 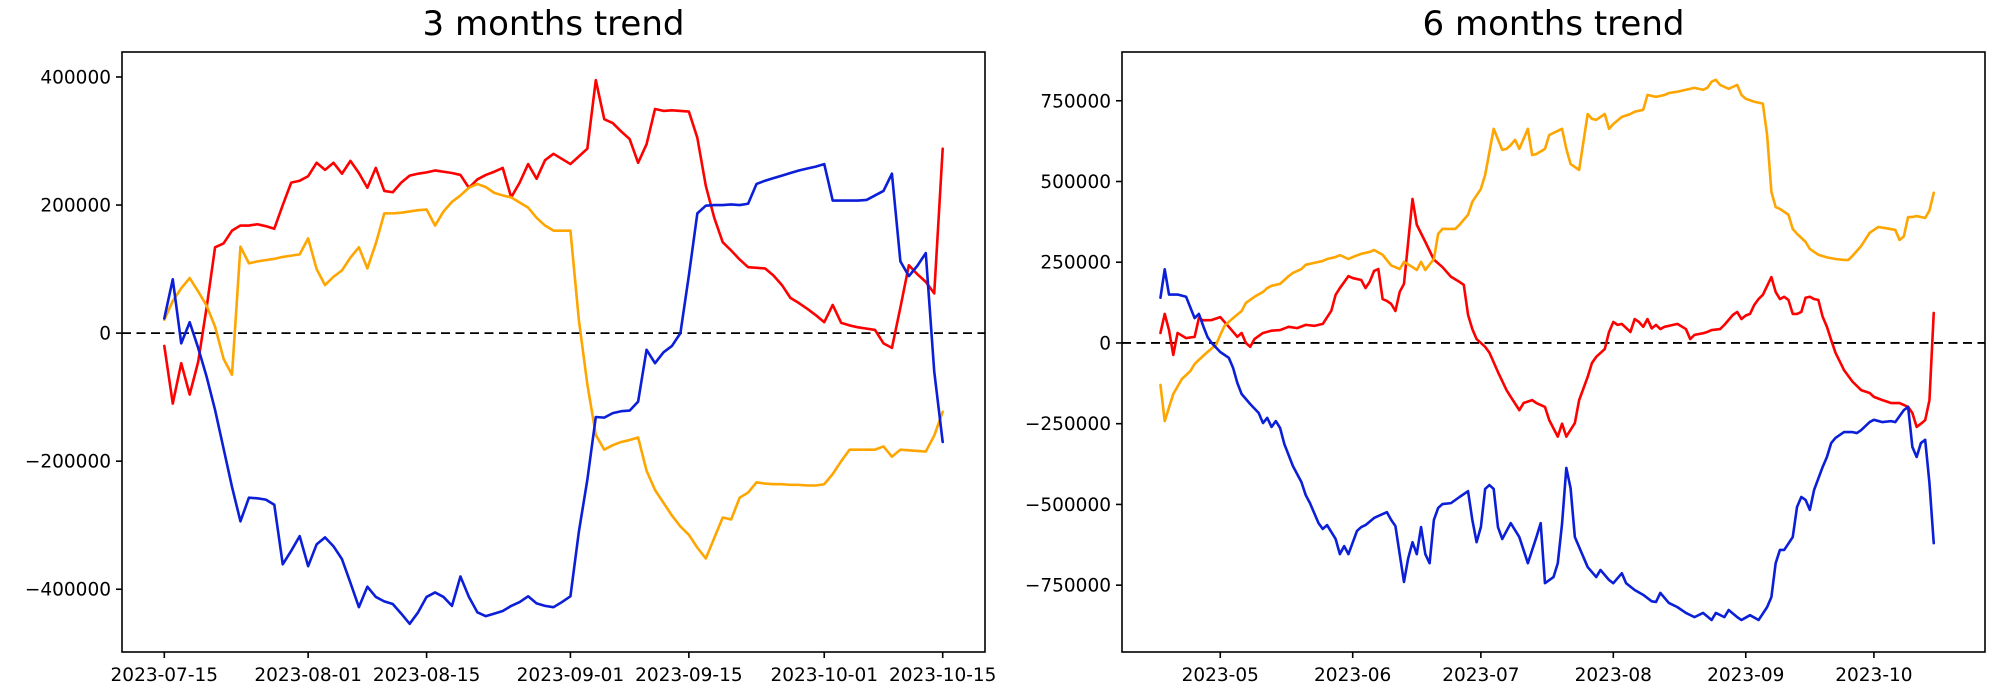 What do you see at coordinates (1745, 675) in the screenshot?
I see `x-tick-label: 2023-09` at bounding box center [1745, 675].